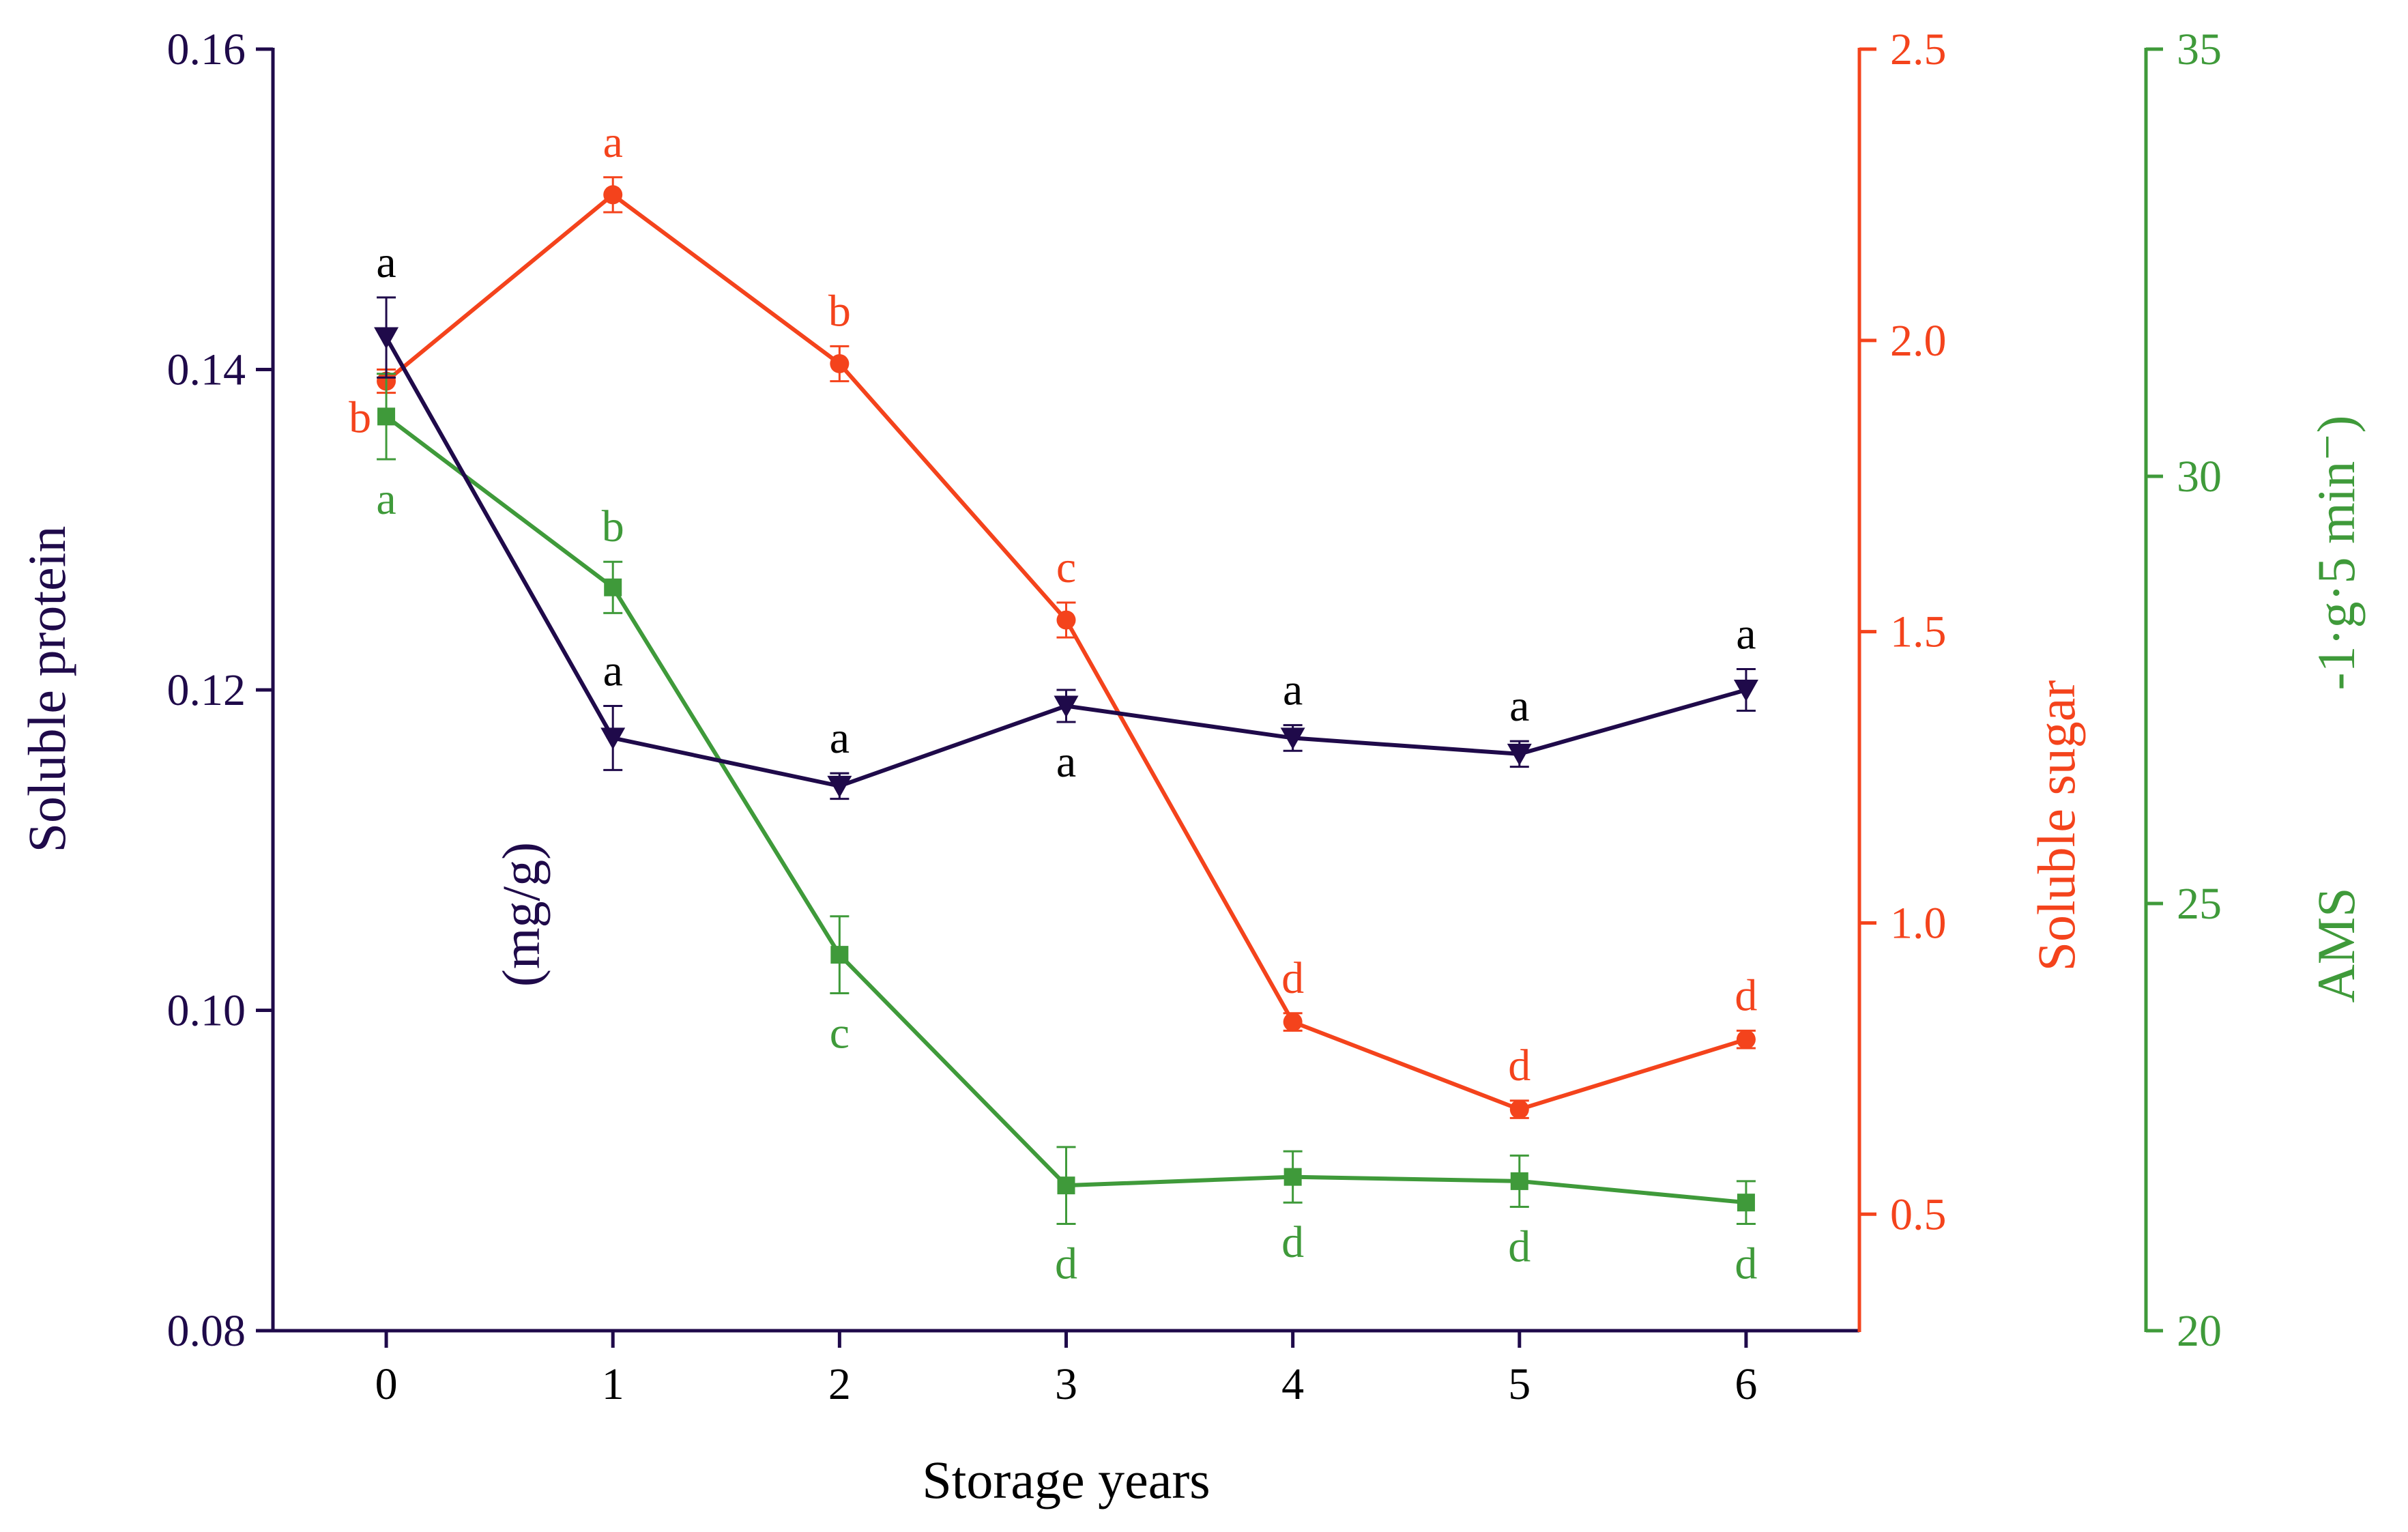  Describe the element at coordinates (839, 1384) in the screenshot. I see `x-axis-tick-label: 2` at that location.